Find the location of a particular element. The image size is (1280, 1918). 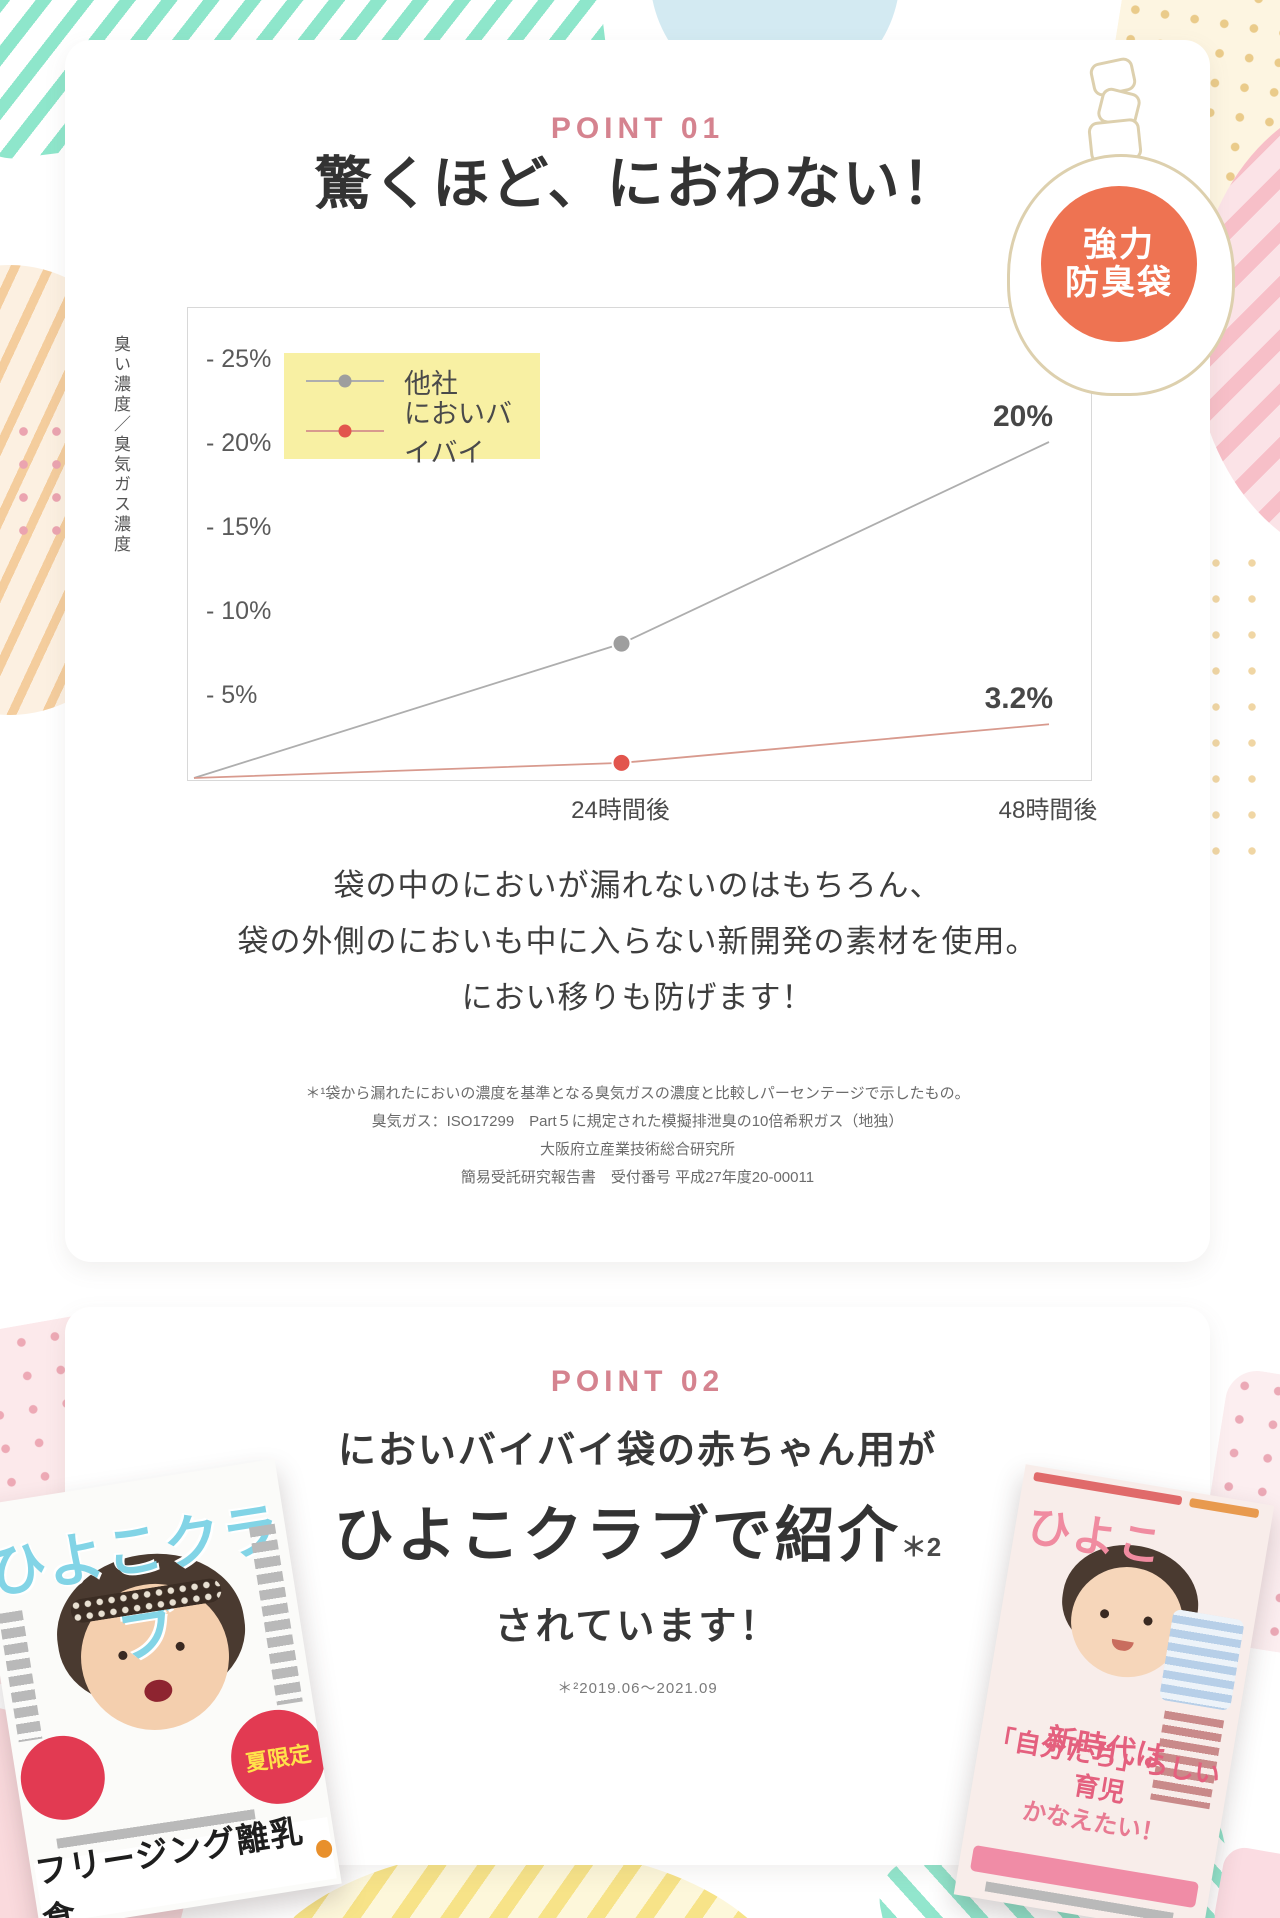

footnote-line: 大阪府立産業技術総合研究所 is located at coordinates (637, 1149).